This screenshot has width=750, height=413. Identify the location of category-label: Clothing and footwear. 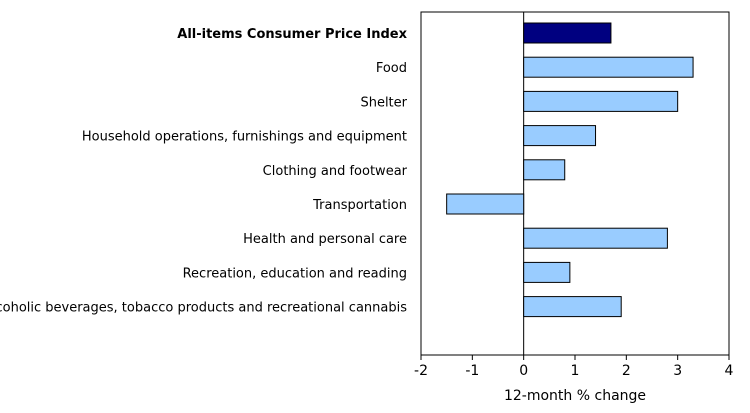
(335, 171).